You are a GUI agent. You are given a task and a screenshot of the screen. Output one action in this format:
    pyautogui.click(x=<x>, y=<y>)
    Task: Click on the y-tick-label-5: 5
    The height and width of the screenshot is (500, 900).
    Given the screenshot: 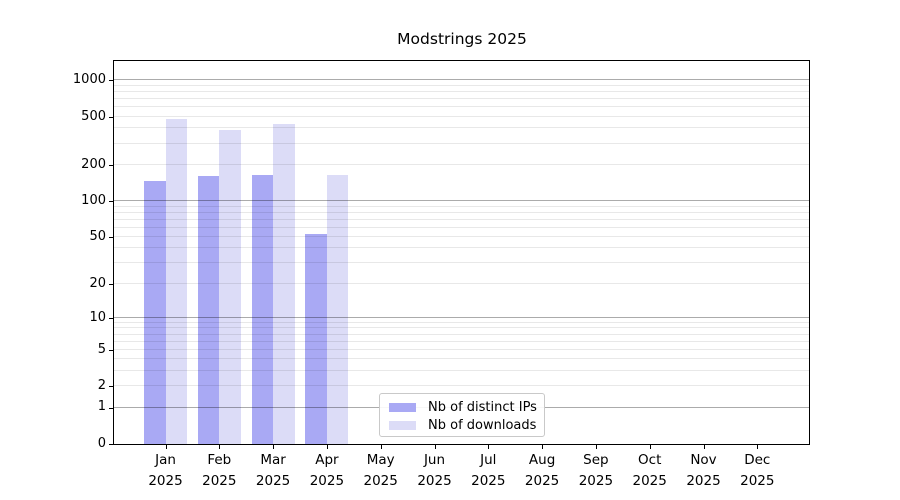 What is the action you would take?
    pyautogui.click(x=101, y=349)
    